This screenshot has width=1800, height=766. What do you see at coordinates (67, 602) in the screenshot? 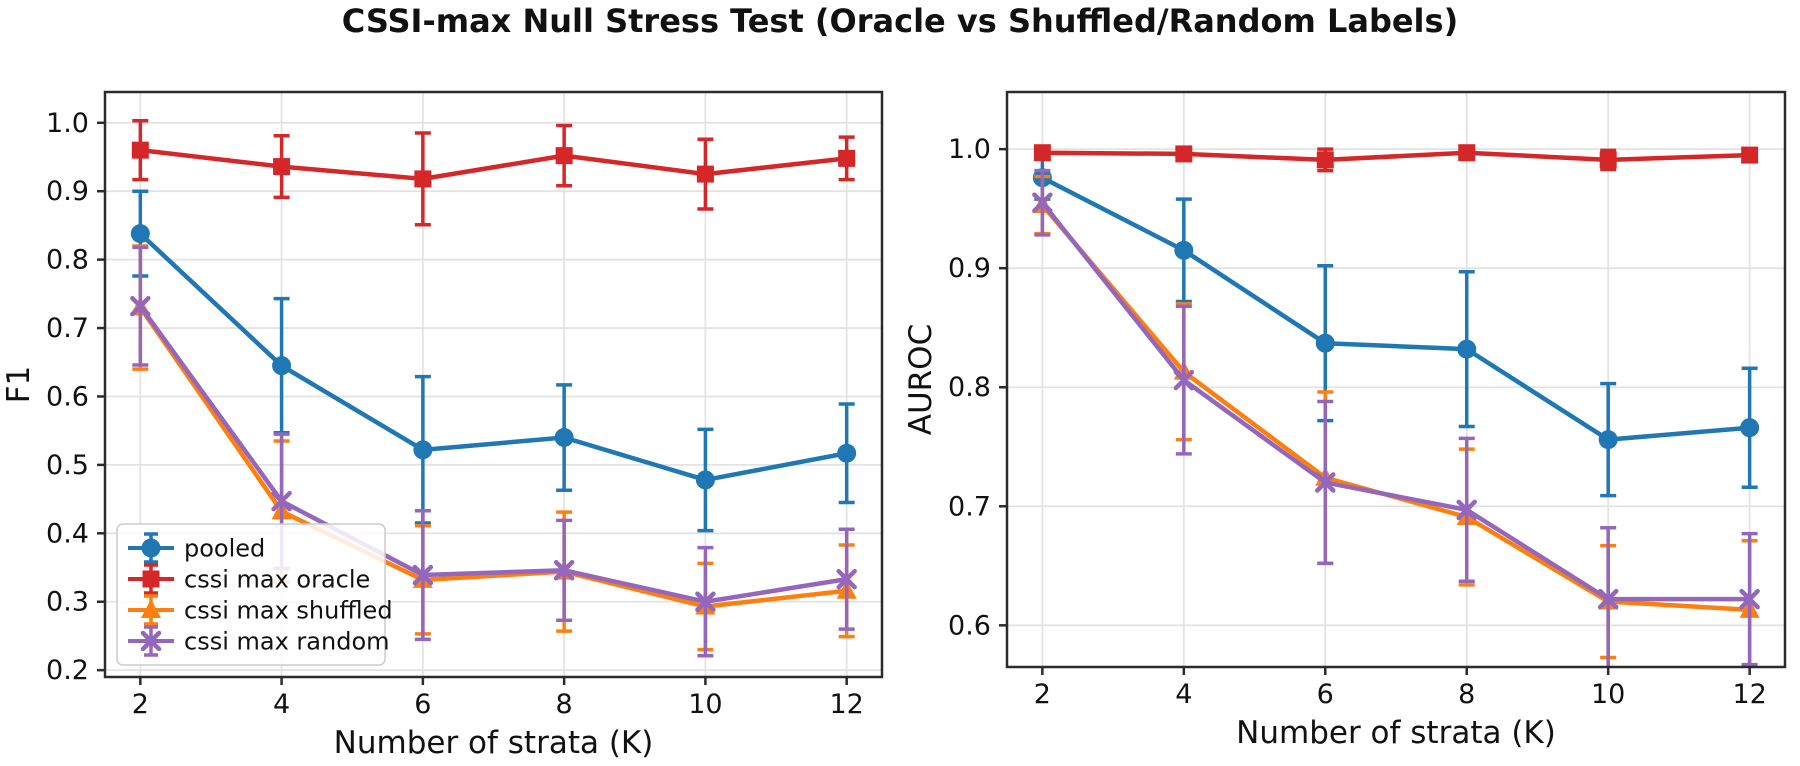
I see `y-tick-label: 0.3` at bounding box center [67, 602].